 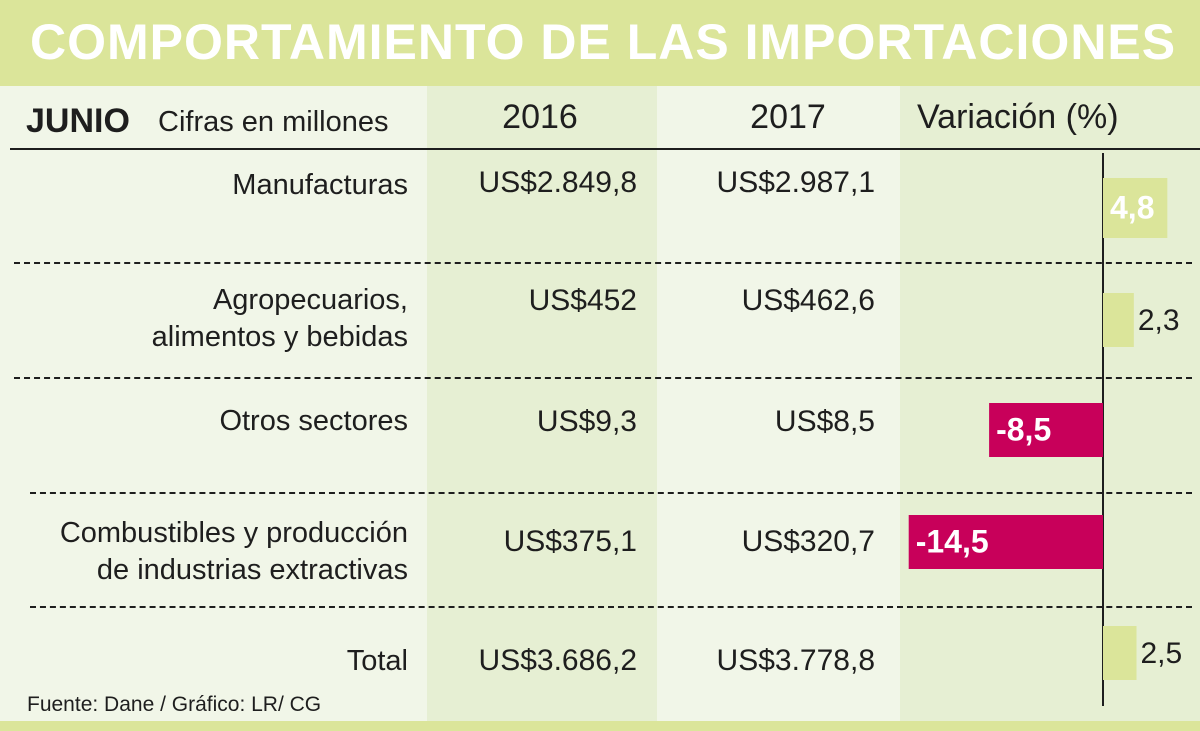 I want to click on column-header-2016: 2016, so click(x=540, y=117).